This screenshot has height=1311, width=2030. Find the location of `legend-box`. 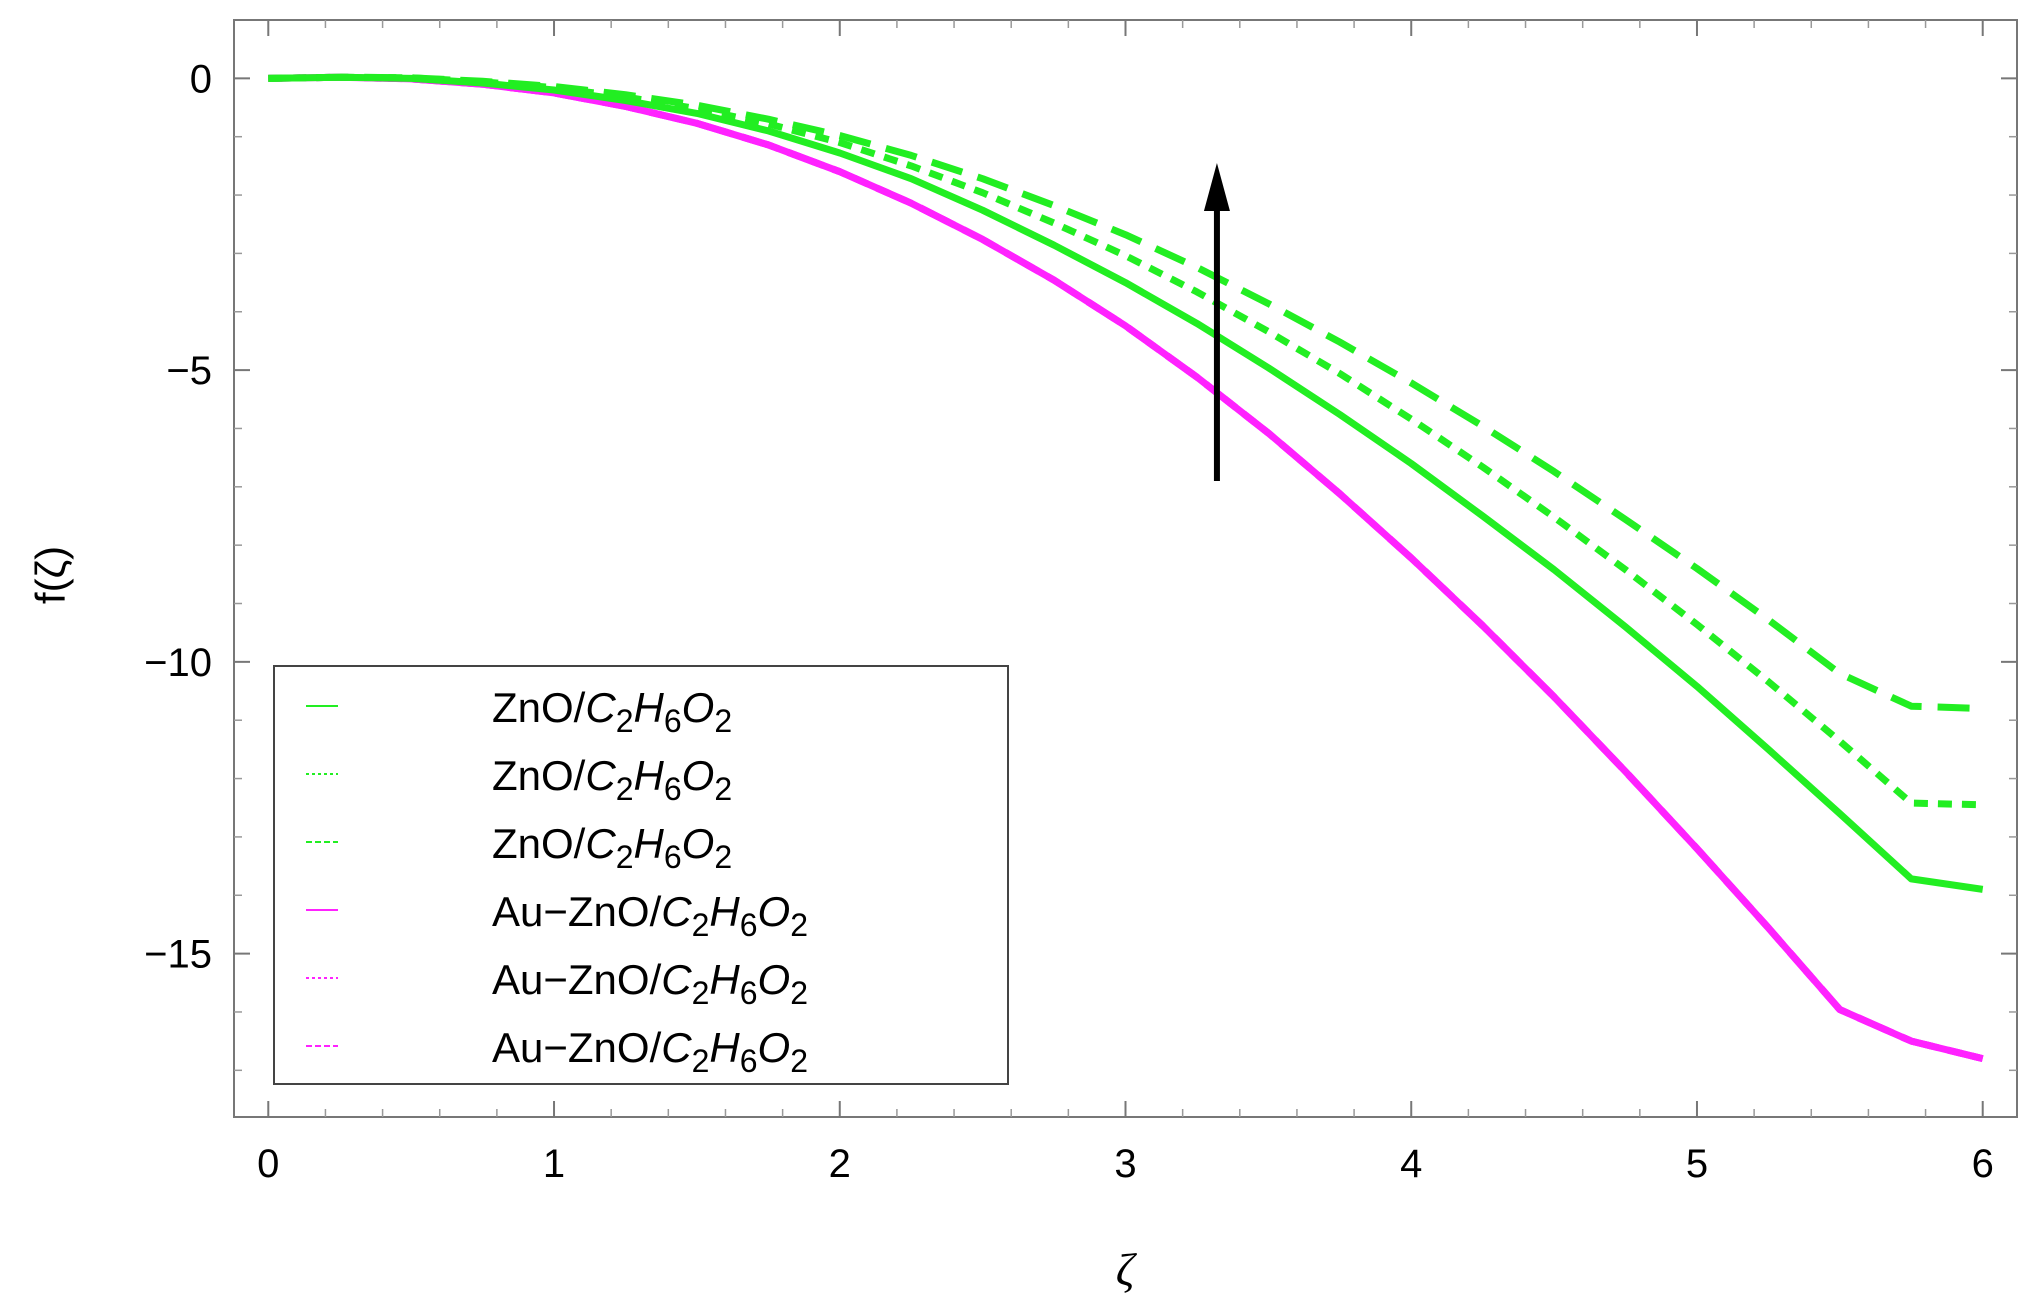

legend-box is located at coordinates (641, 875).